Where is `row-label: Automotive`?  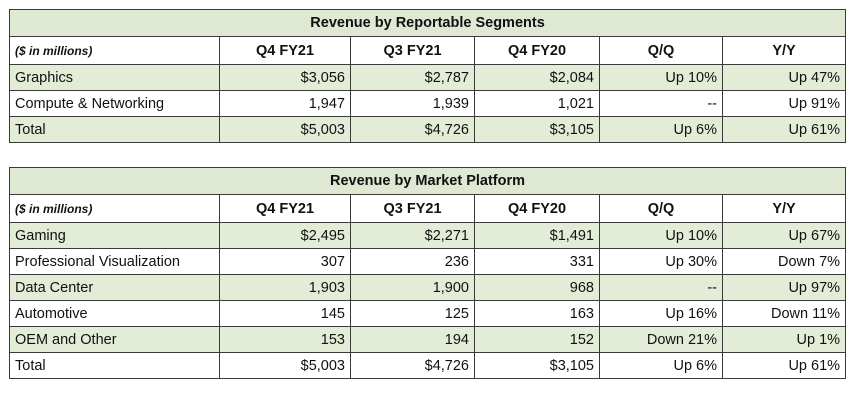
row-label: Automotive is located at coordinates (114, 313).